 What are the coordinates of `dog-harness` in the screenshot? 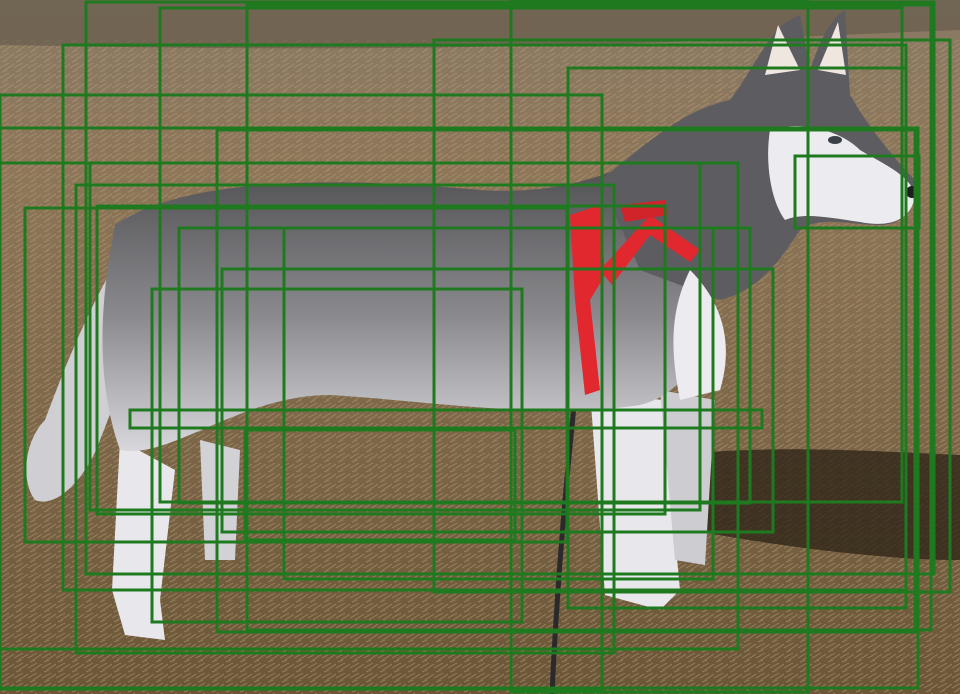 It's located at (587, 300).